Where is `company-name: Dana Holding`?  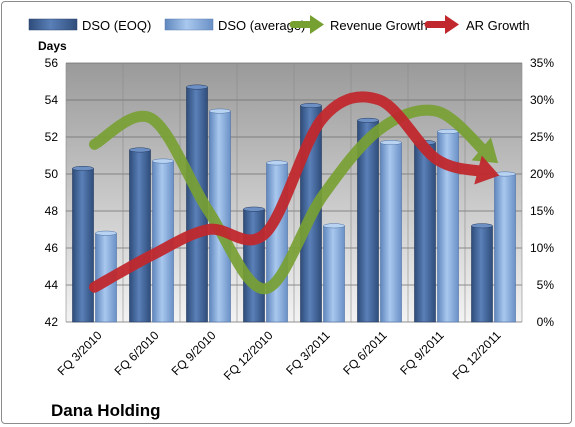 company-name: Dana Holding is located at coordinates (106, 410).